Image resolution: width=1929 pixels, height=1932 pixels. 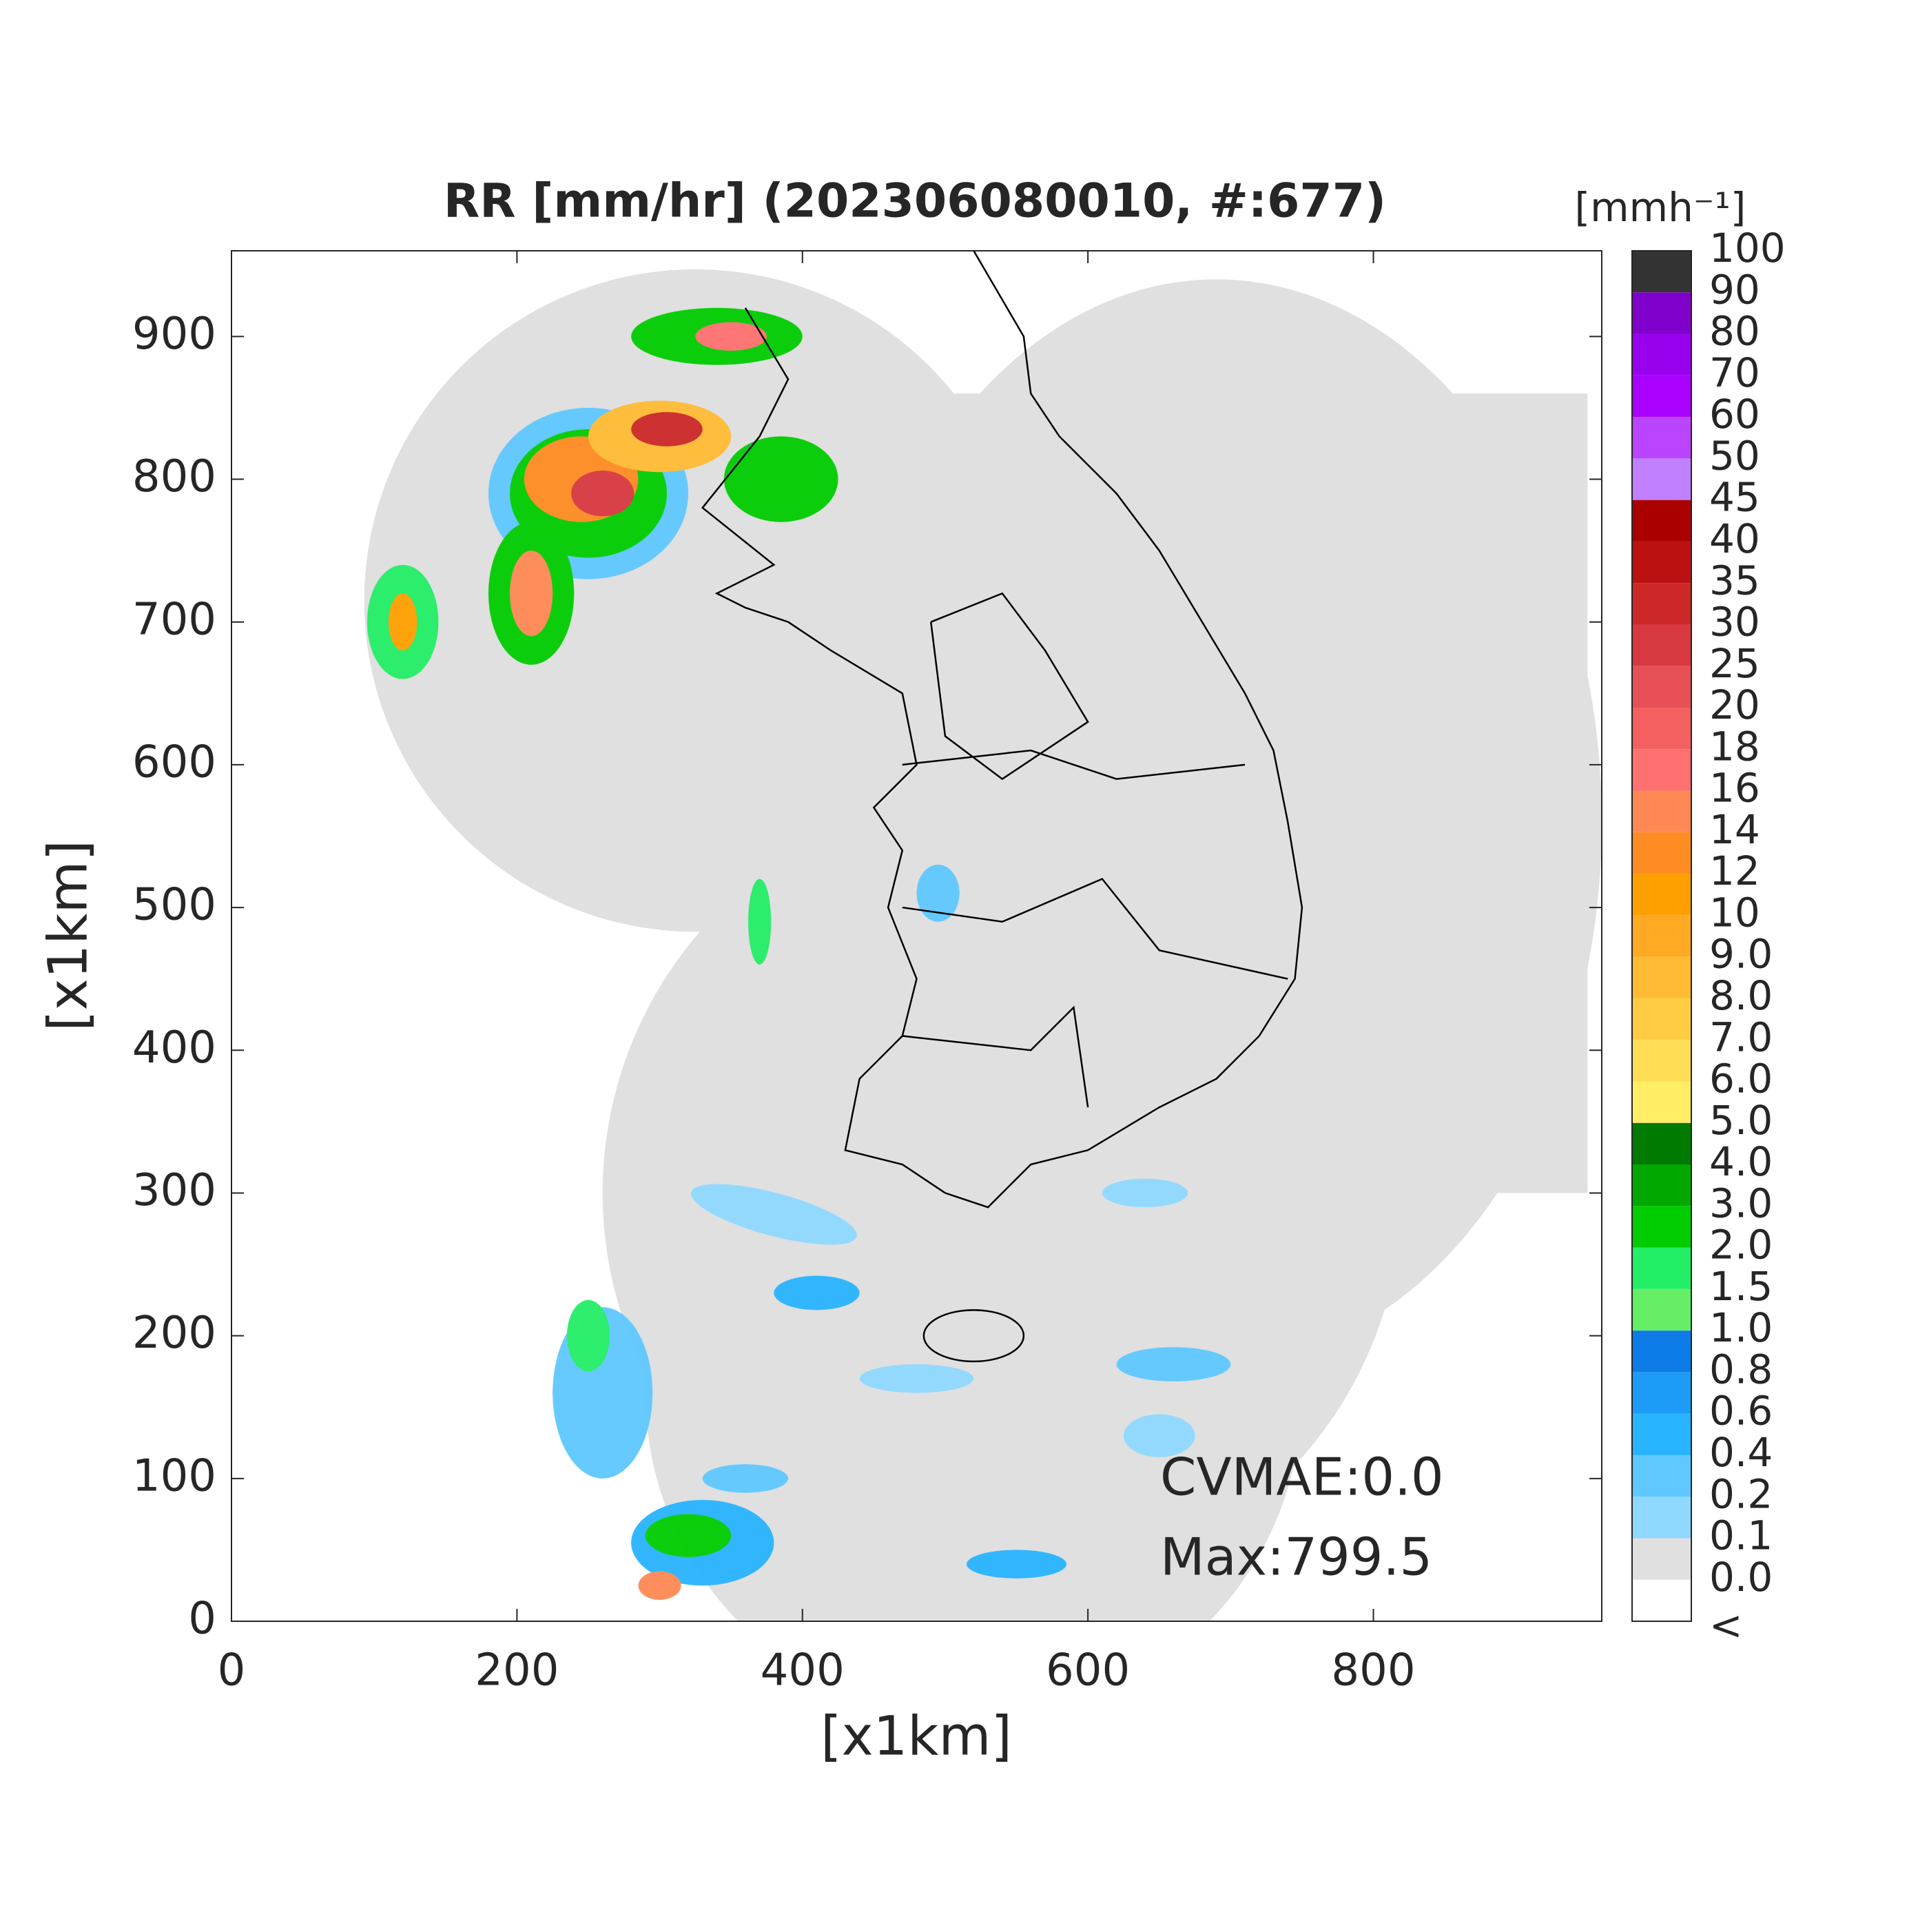 What do you see at coordinates (1302, 1477) in the screenshot?
I see `annotation: CVMAE:0.0` at bounding box center [1302, 1477].